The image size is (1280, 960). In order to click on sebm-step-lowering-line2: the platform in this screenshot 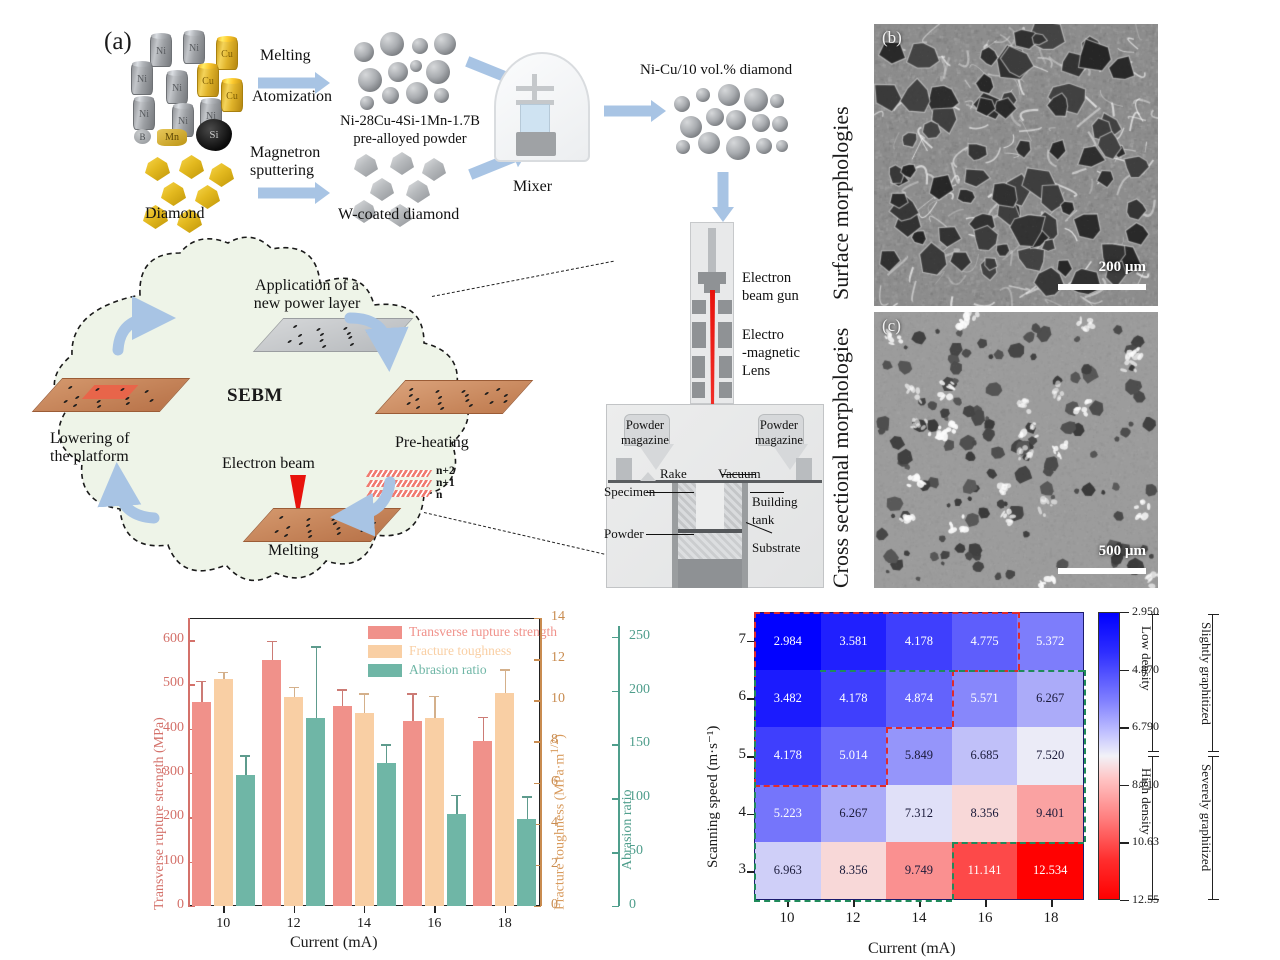, I will do `click(89, 456)`.